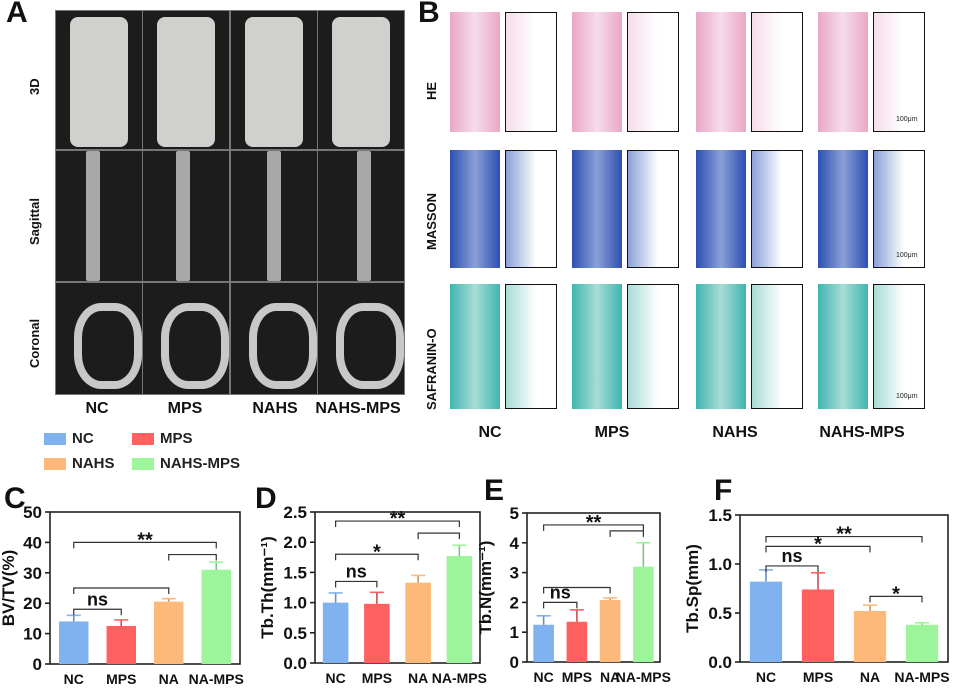 The image size is (955, 689). Describe the element at coordinates (32, 512) in the screenshot. I see `y-tick-label: 50` at that location.